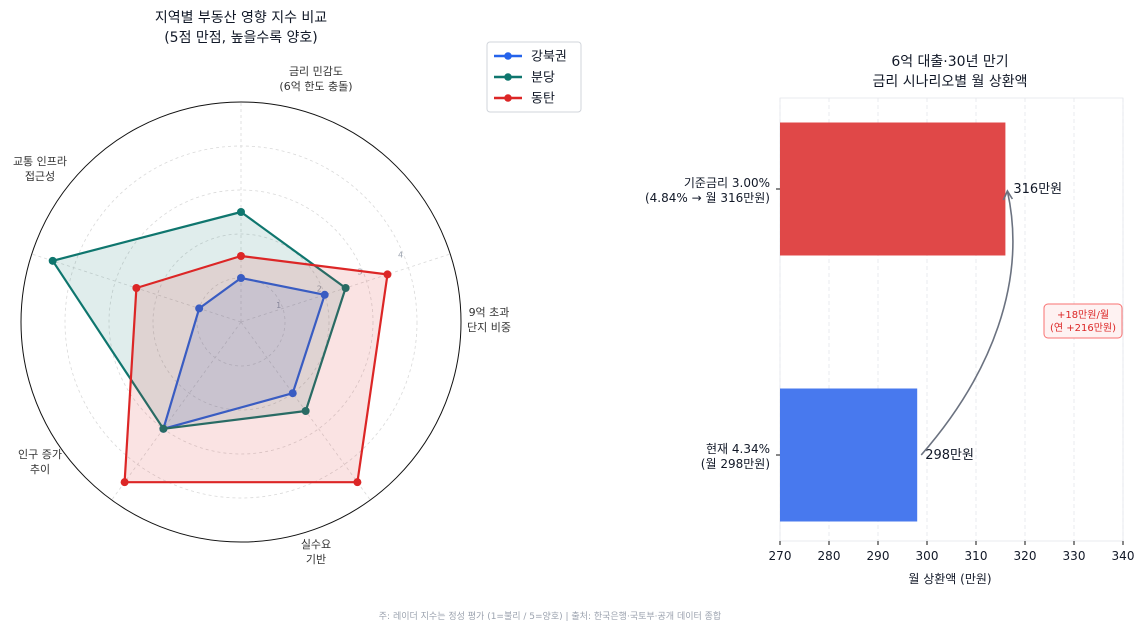 The height and width of the screenshot is (632, 1145). Describe the element at coordinates (1008, 195) in the screenshot. I see `comparison-arrowhead` at that location.